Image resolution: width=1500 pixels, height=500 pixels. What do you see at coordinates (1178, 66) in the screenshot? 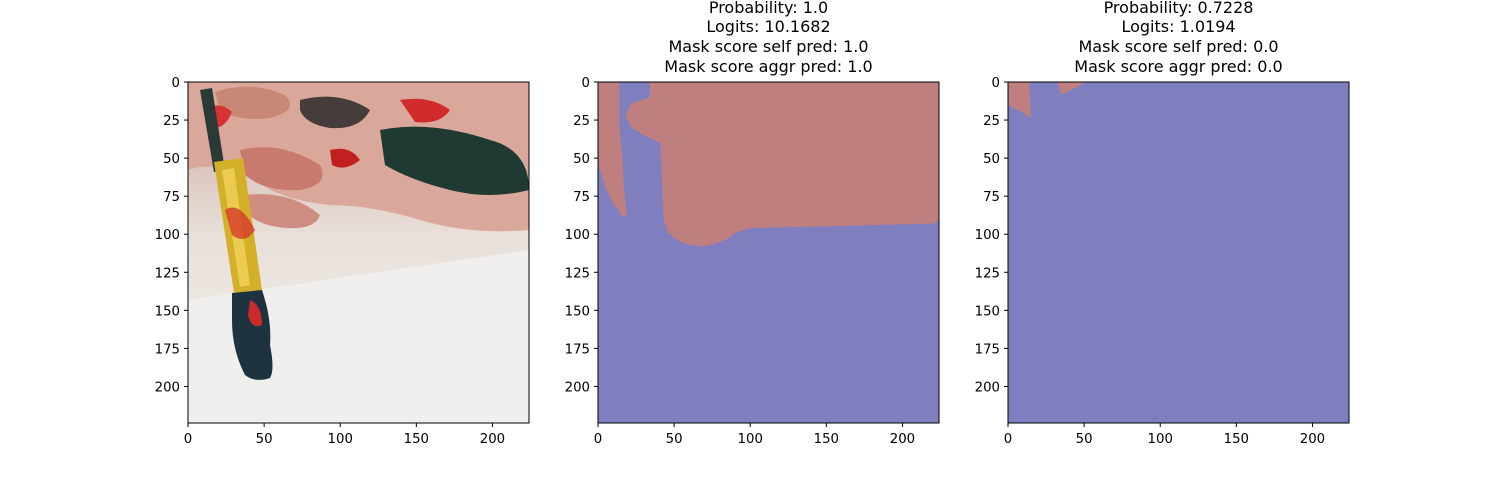
I see `title-line: Mask score aggr pred: 0.0` at bounding box center [1178, 66].